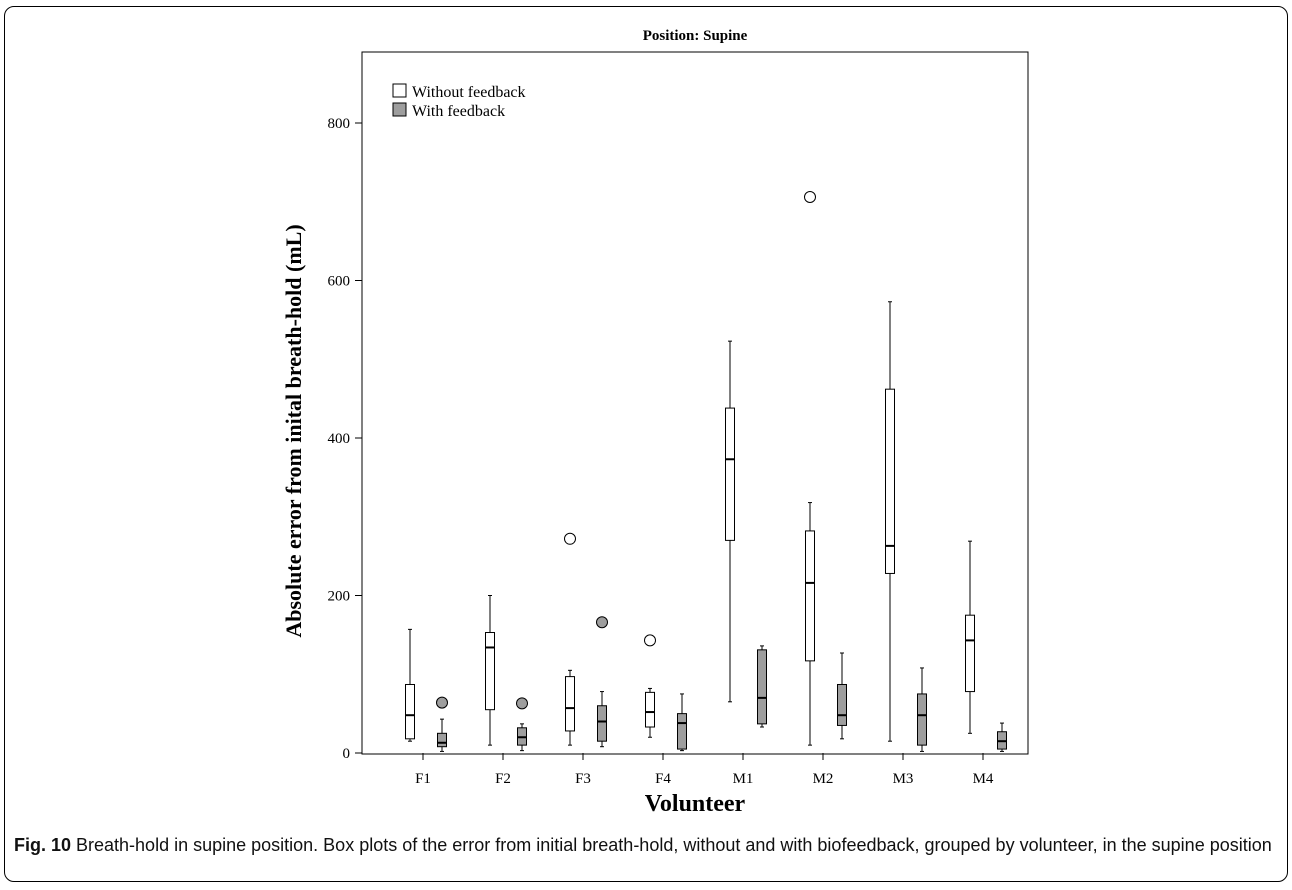  What do you see at coordinates (503, 779) in the screenshot?
I see `x-tick-label: F2` at bounding box center [503, 779].